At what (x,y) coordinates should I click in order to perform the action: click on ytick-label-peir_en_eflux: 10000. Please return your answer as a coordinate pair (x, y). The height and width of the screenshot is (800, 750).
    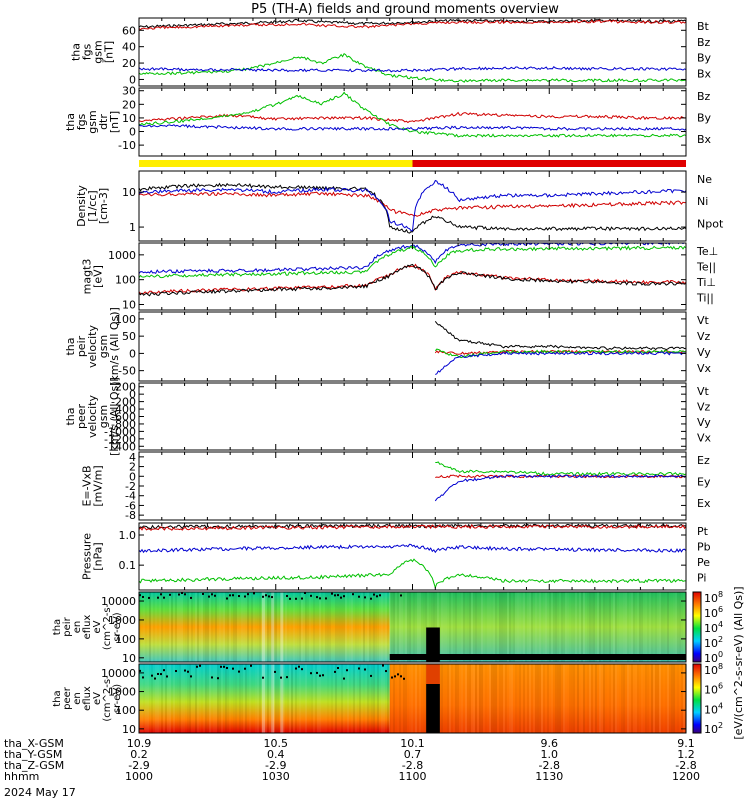
    Looking at the image, I should click on (118, 601).